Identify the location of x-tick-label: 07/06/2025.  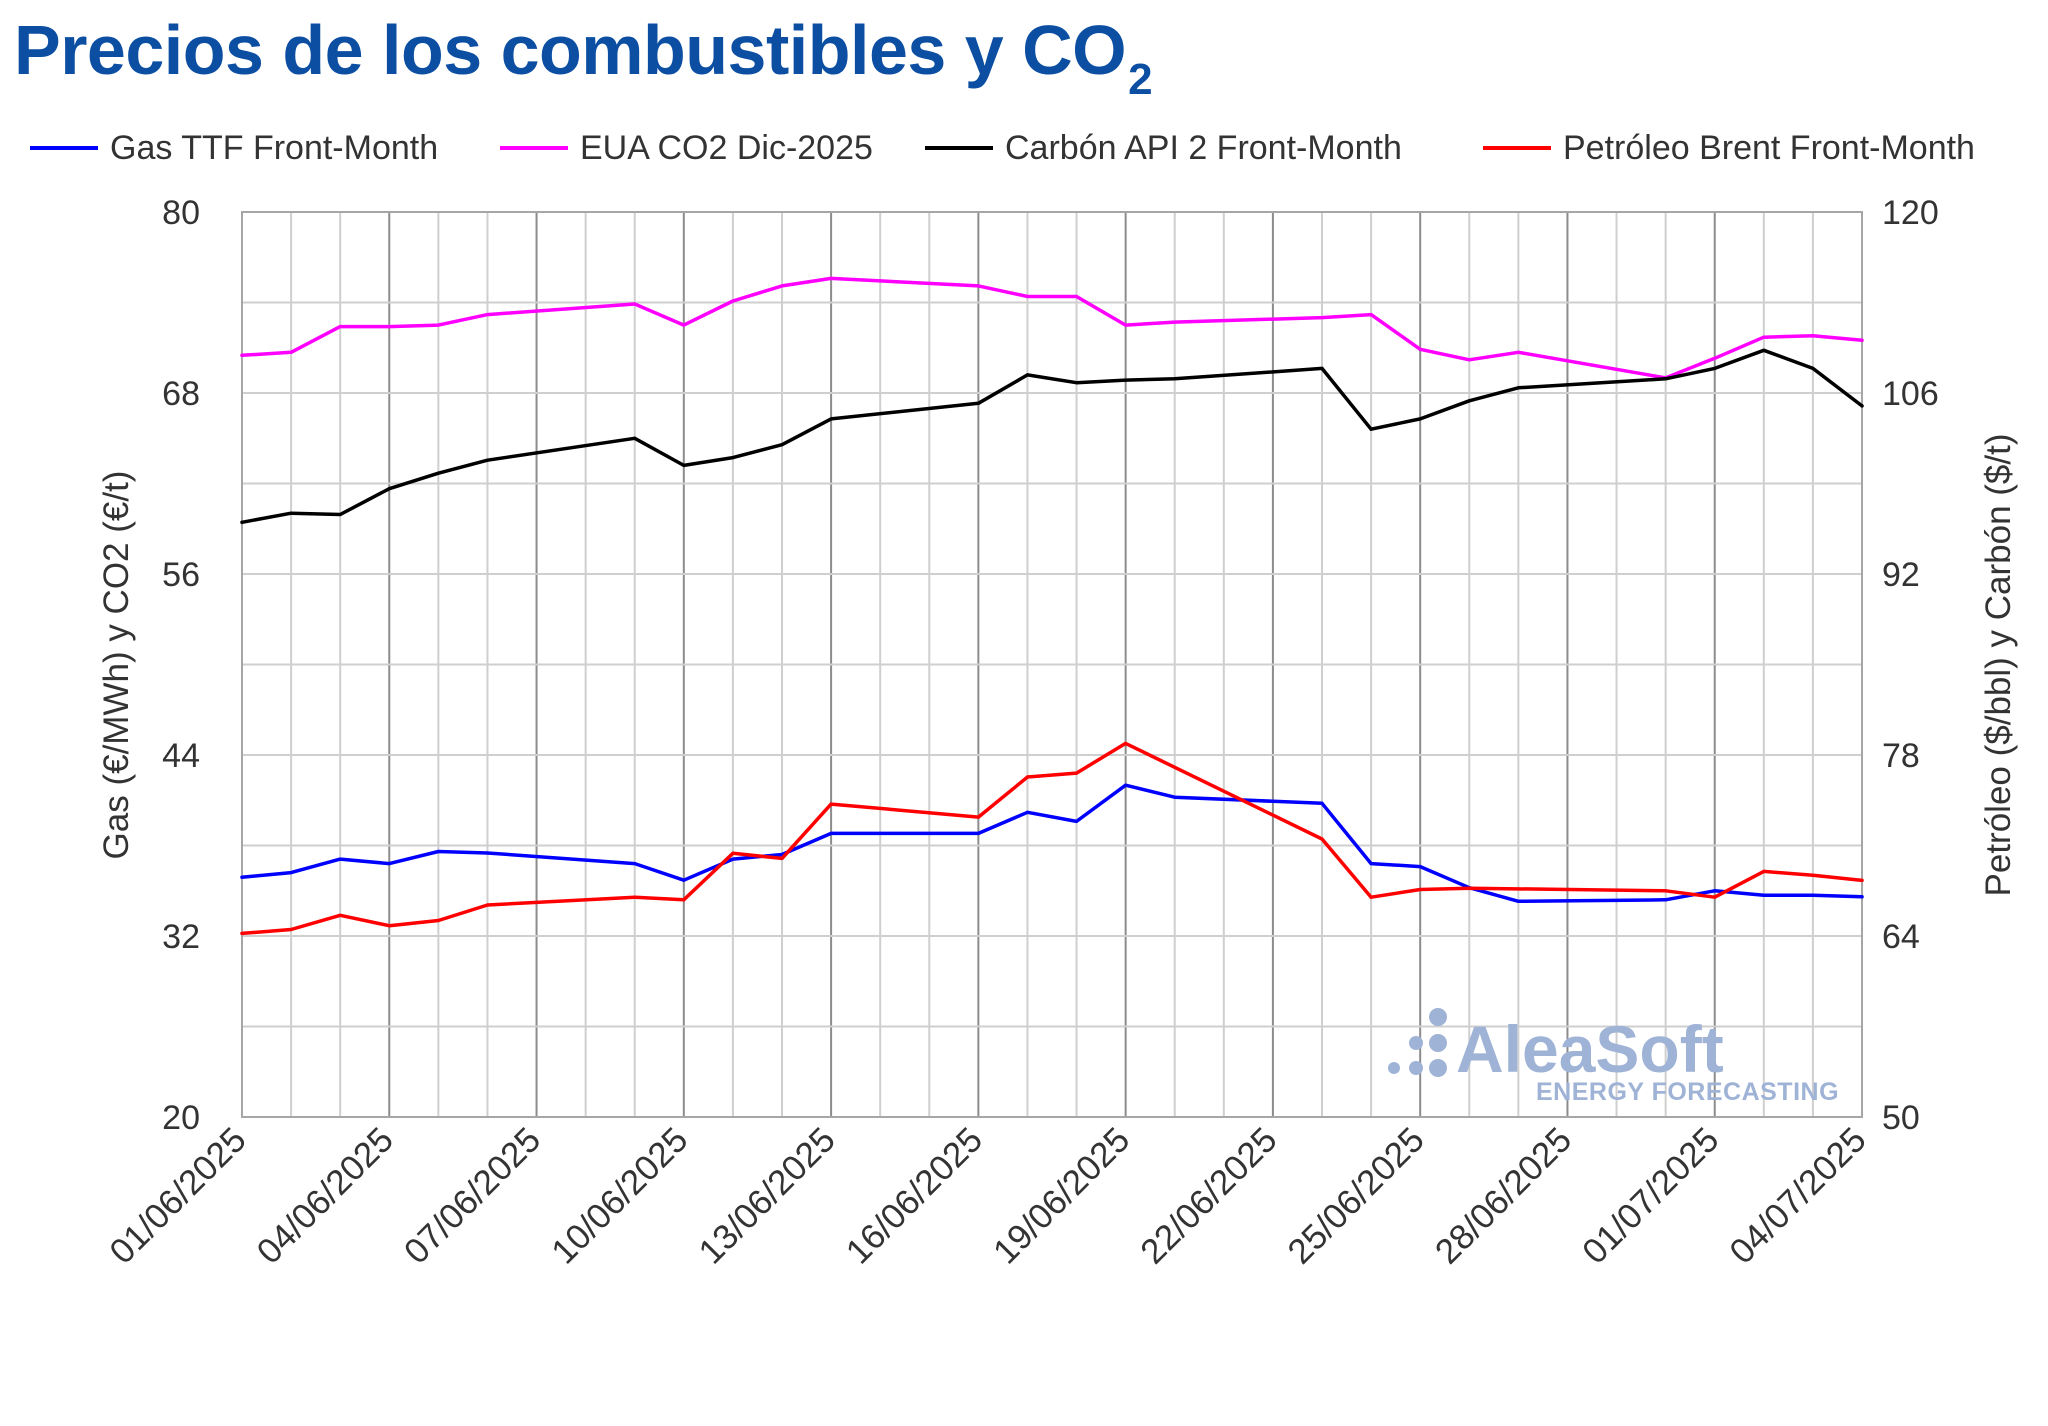
(472, 1195).